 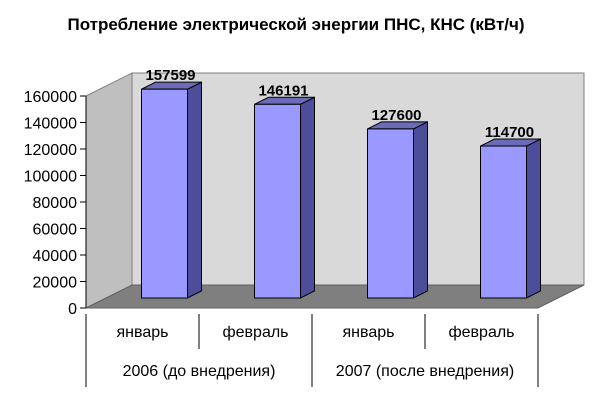 I want to click on data-label: 157599, so click(x=170, y=75).